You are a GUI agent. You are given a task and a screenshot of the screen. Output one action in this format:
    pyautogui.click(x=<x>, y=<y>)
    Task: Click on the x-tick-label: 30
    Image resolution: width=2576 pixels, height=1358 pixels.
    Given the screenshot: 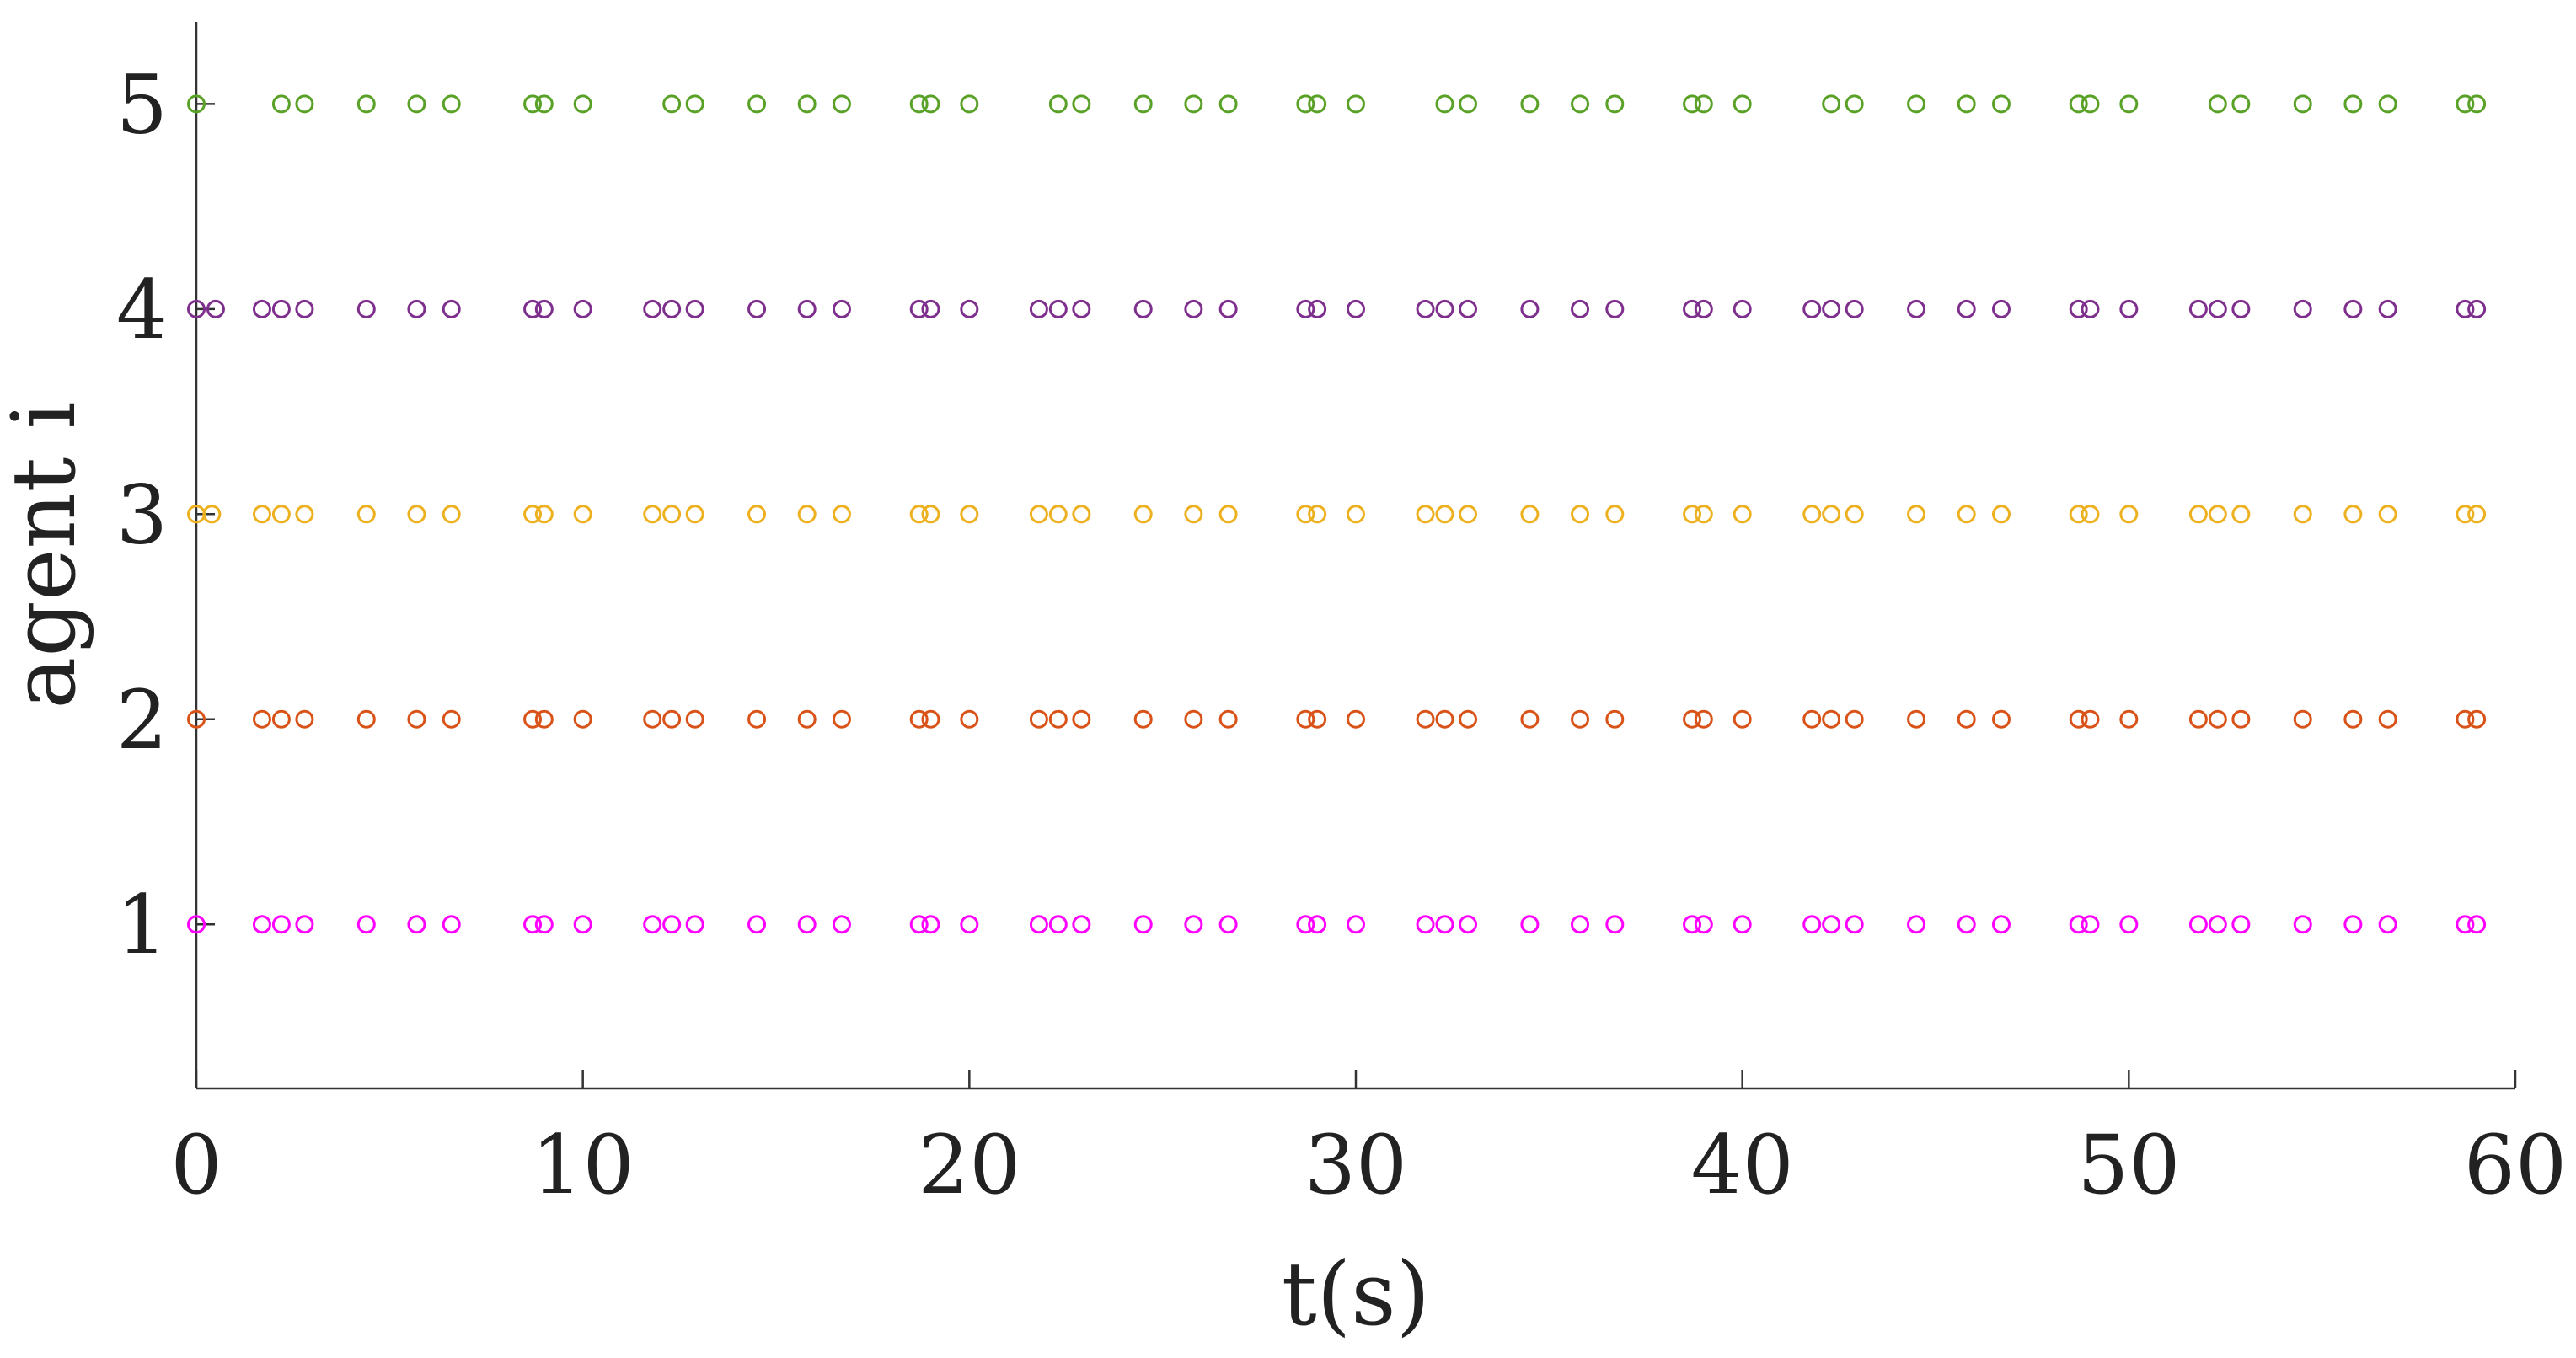 What is the action you would take?
    pyautogui.click(x=1355, y=1165)
    